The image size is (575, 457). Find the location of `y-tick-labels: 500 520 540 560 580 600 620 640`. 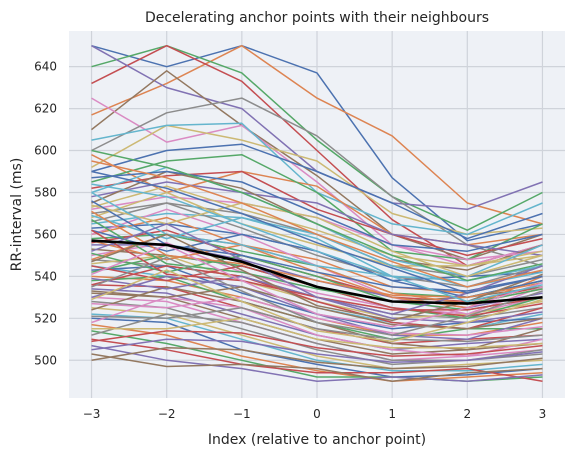

y-tick-labels: 500 520 540 560 580 600 620 640 is located at coordinates (45, 214).